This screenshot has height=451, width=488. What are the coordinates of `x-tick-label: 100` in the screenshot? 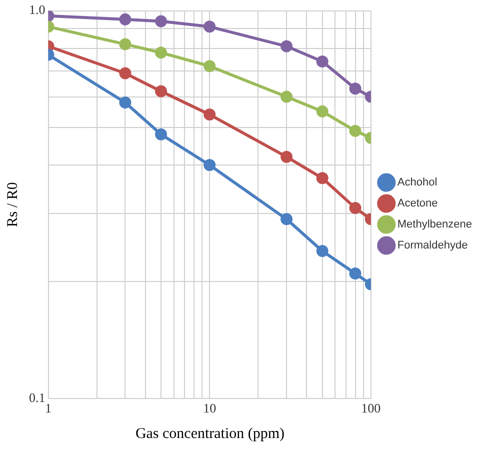 It's located at (371, 408).